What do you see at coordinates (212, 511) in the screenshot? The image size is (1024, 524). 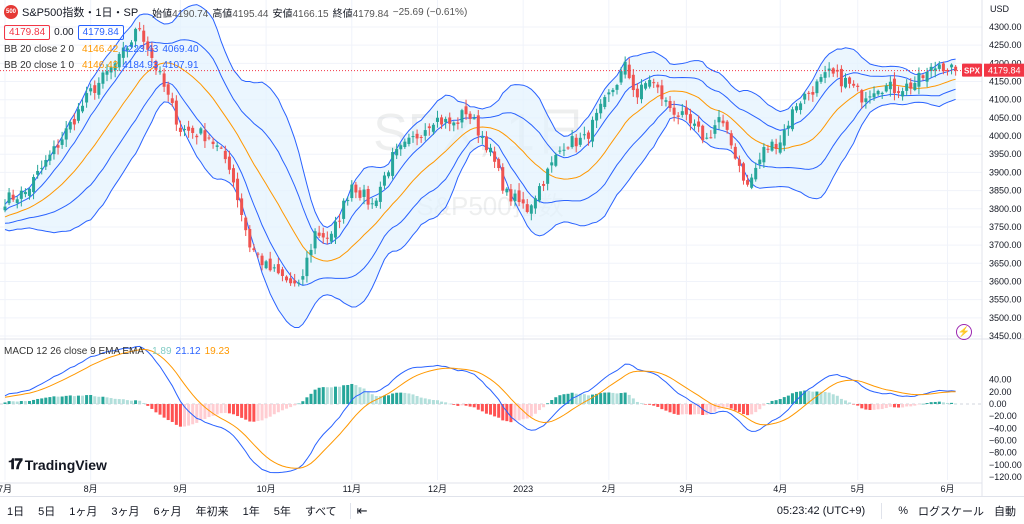 I see `range-ytd: 年初来` at bounding box center [212, 511].